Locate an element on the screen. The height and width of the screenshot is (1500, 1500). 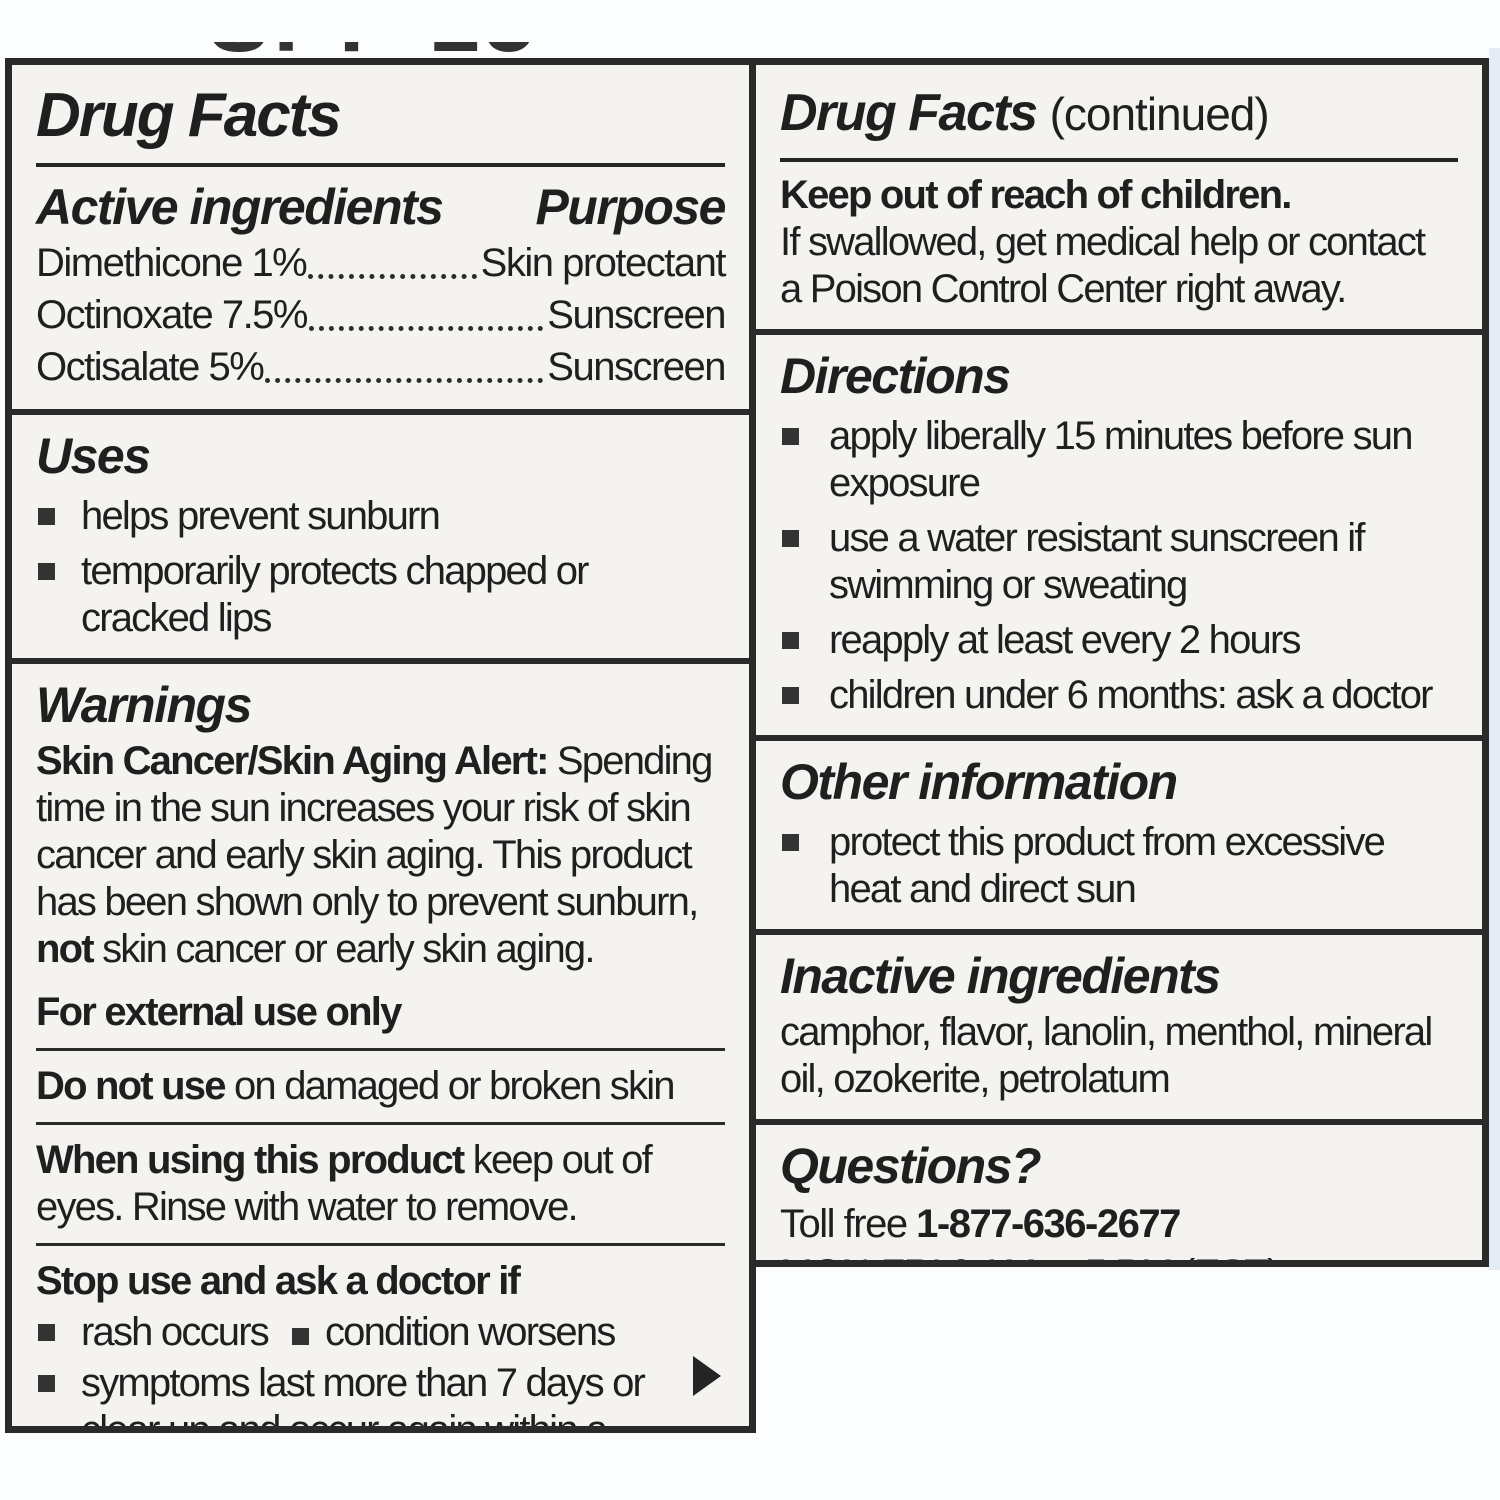
alert-lead: Skin Cancer/Skin Aging Alert: is located at coordinates (292, 761).